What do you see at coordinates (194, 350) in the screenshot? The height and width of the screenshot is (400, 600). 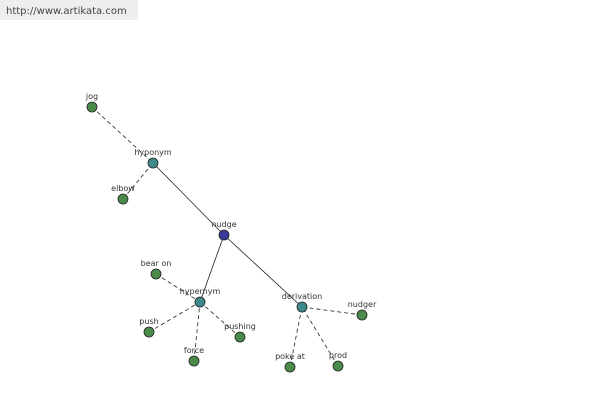 I see `node-label: force` at bounding box center [194, 350].